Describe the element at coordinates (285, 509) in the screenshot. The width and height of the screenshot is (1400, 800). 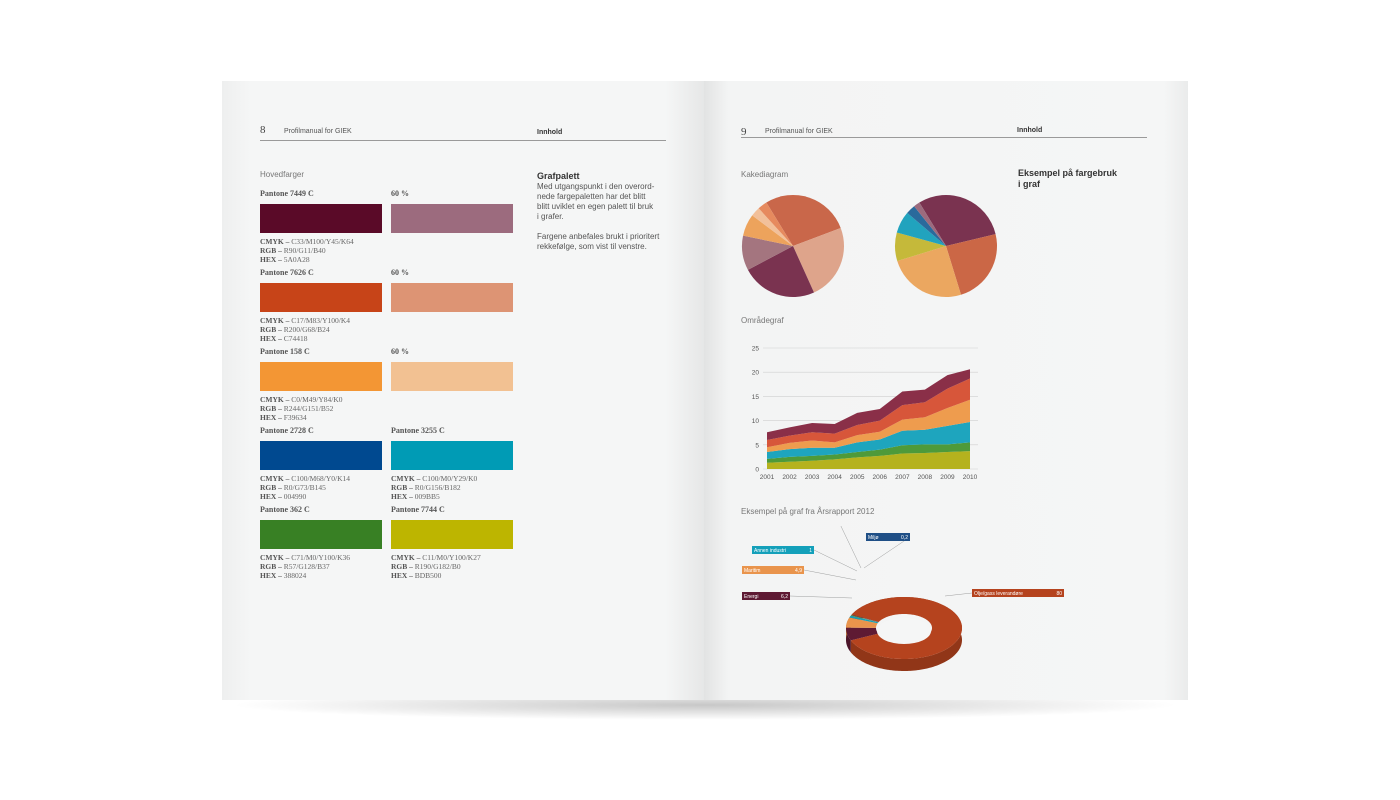
I see `swatch-label: Pantone 362 C` at that location.